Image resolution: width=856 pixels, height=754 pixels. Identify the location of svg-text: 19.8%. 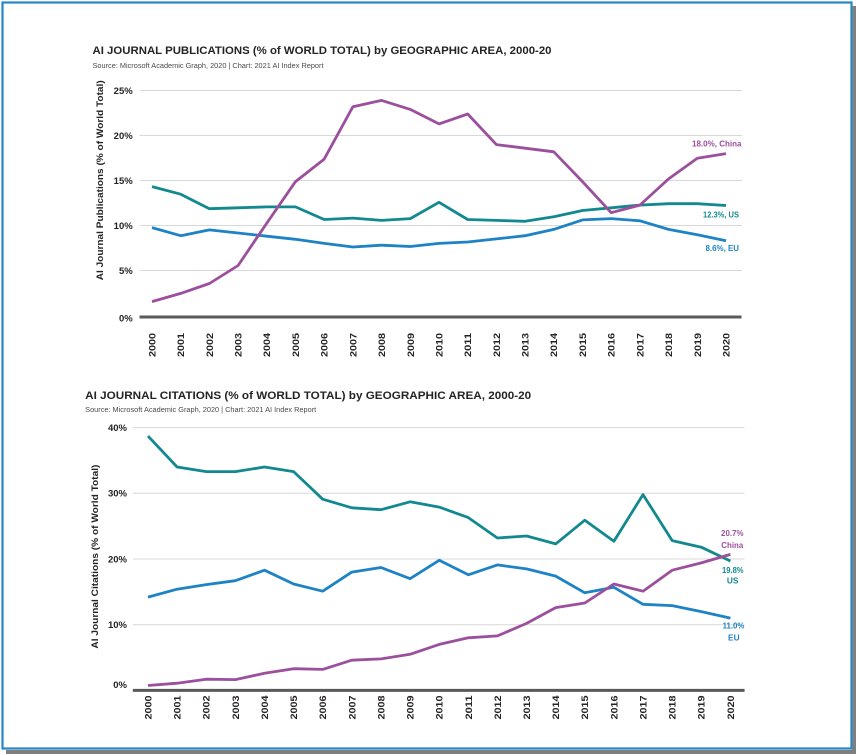
(733, 570).